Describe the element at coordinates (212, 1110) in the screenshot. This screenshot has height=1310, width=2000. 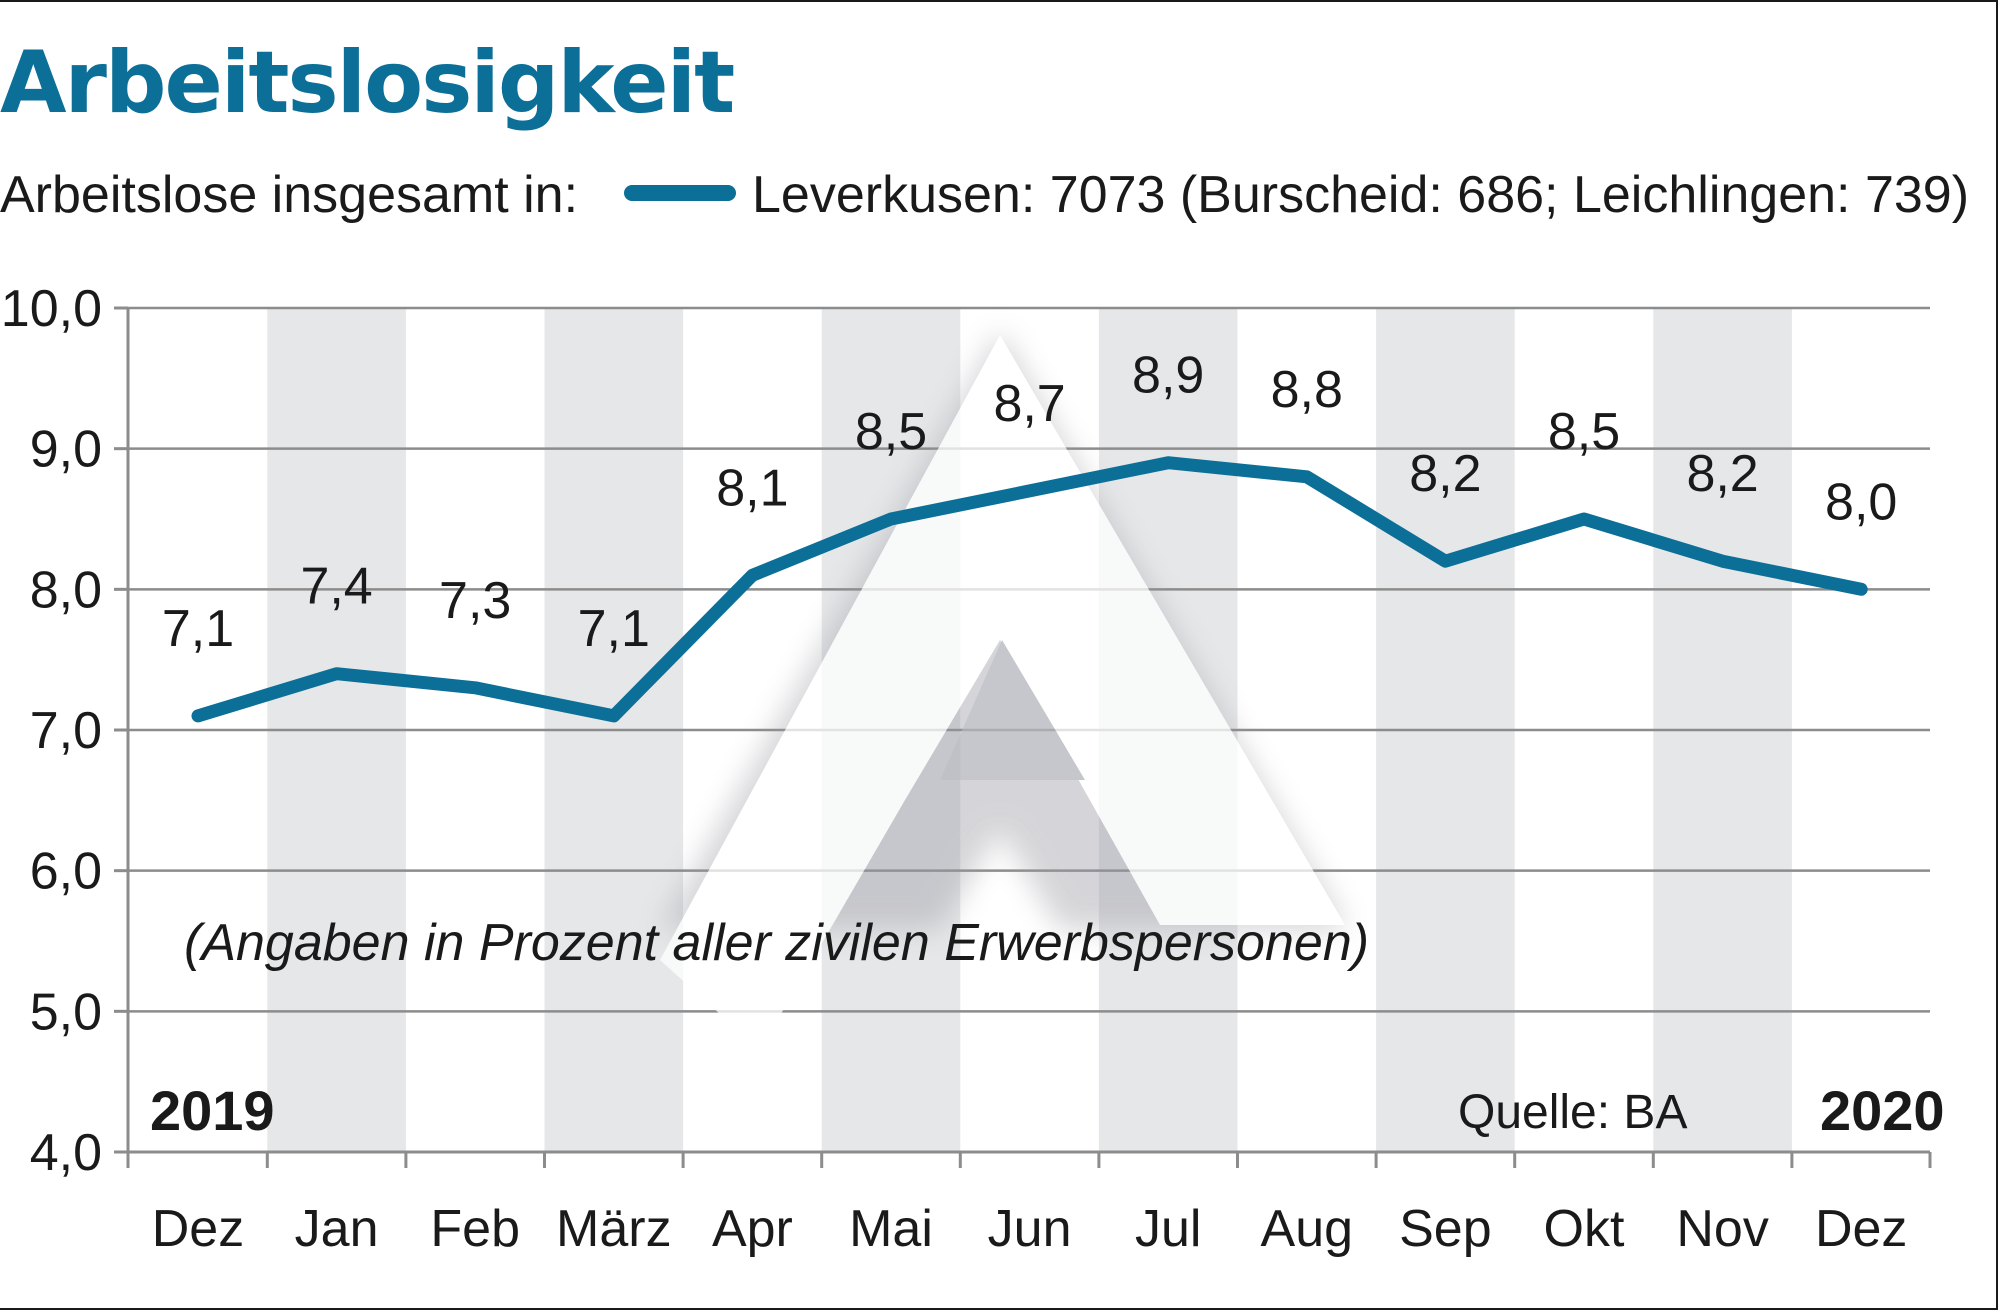
I see `year-start-label: 2019` at that location.